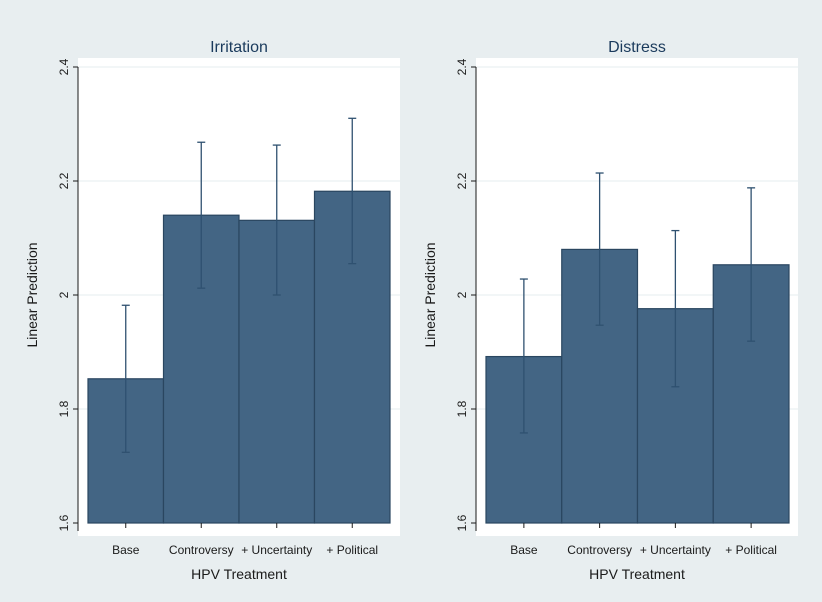 The height and width of the screenshot is (602, 822). I want to click on error-bars, so click(637, 303).